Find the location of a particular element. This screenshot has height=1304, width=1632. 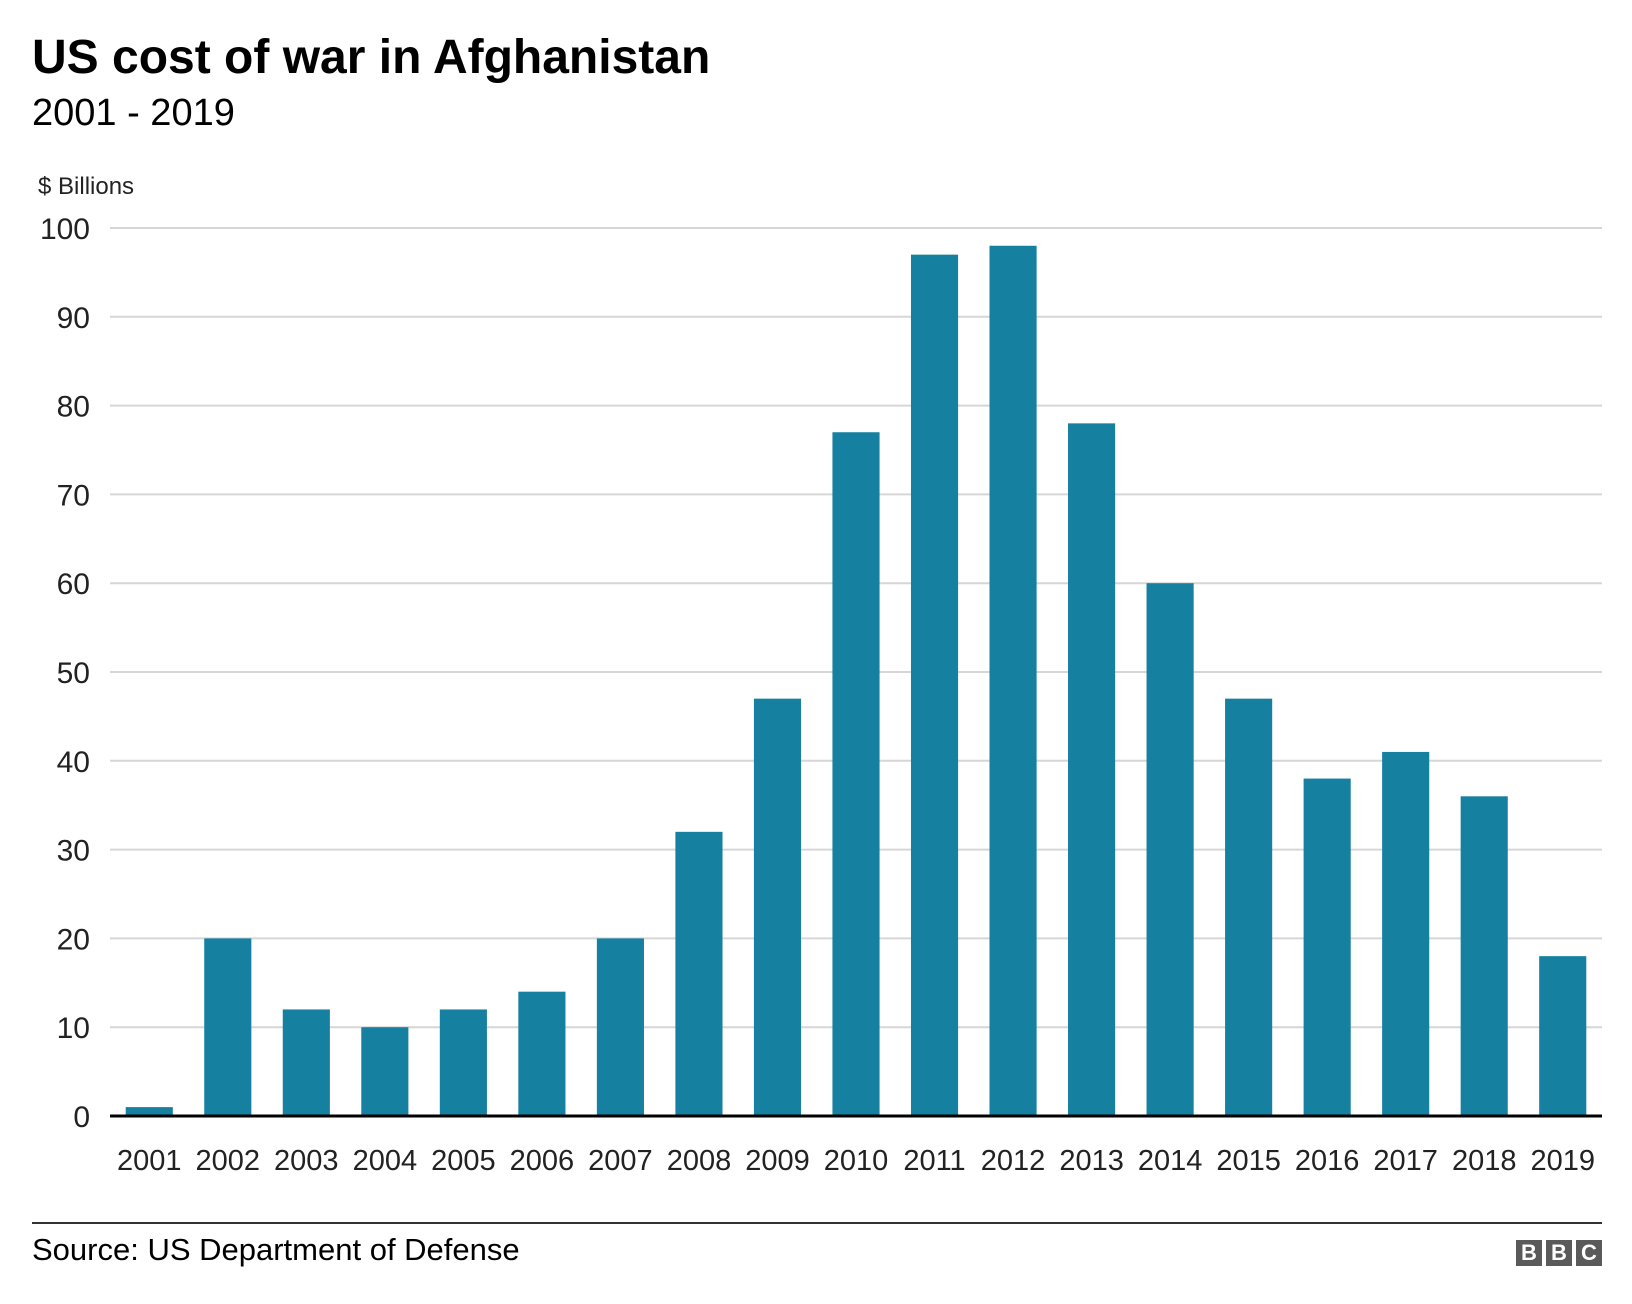

y-tick-label: 20 is located at coordinates (73, 939).